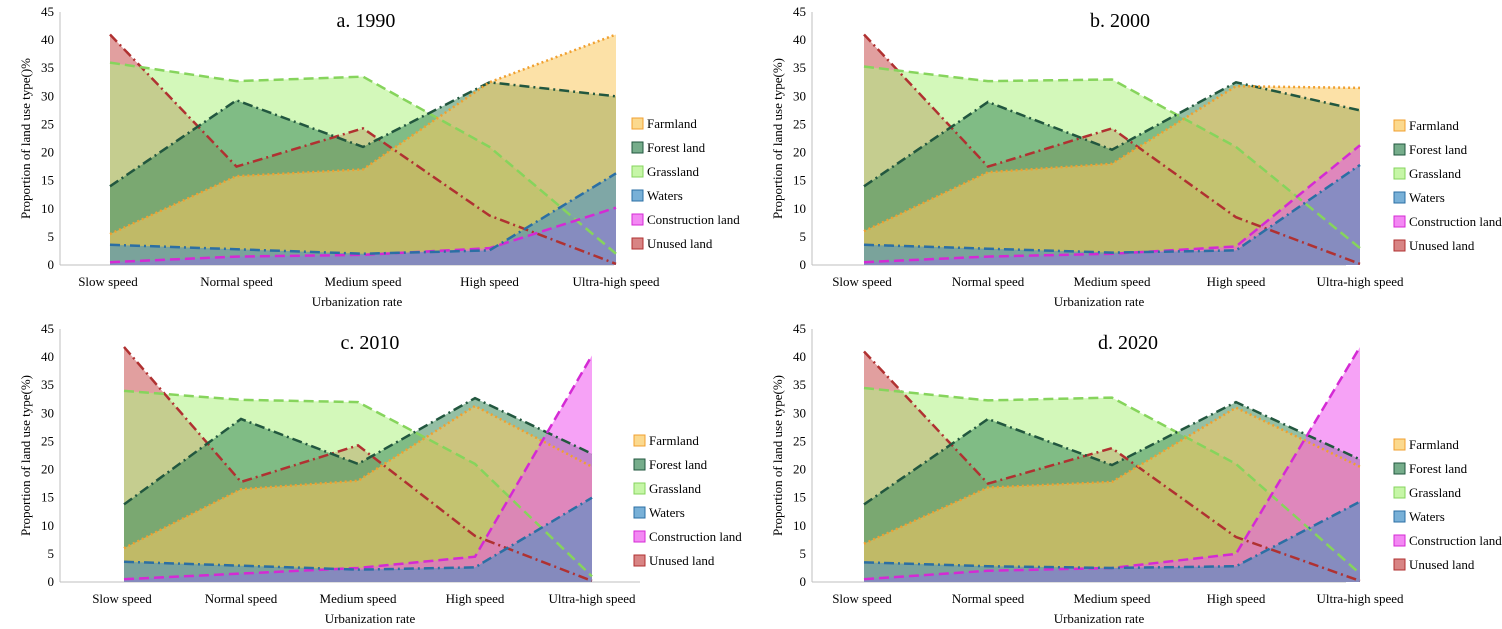 Image resolution: width=1502 pixels, height=629 pixels. Describe the element at coordinates (366, 21) in the screenshot. I see `chart-title: a. 1990` at that location.